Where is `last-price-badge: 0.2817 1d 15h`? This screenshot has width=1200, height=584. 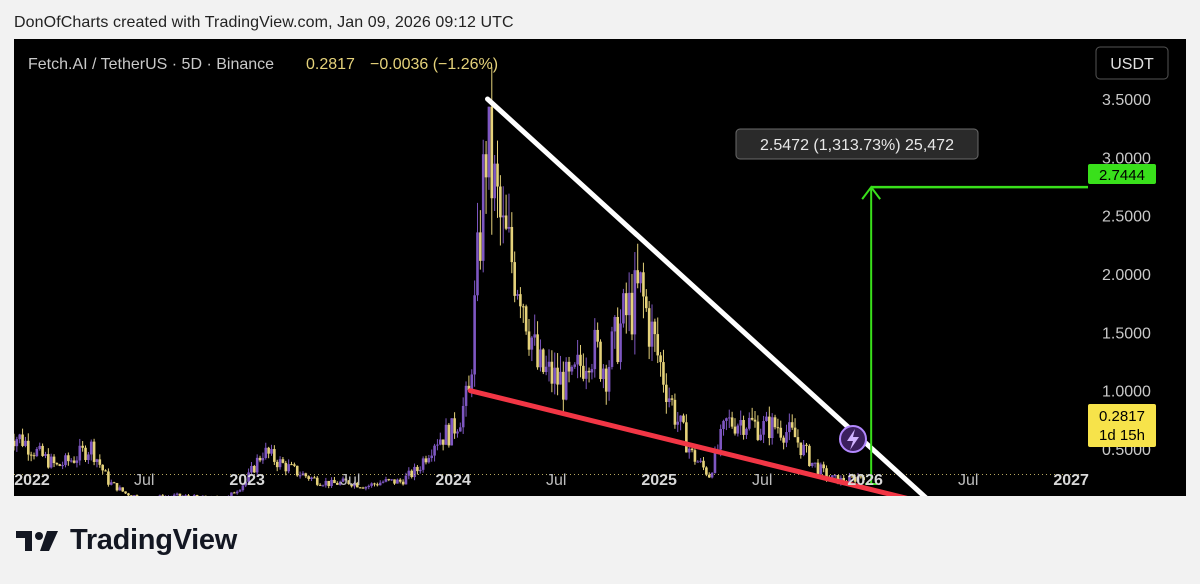 last-price-badge: 0.2817 1d 15h is located at coordinates (1122, 425).